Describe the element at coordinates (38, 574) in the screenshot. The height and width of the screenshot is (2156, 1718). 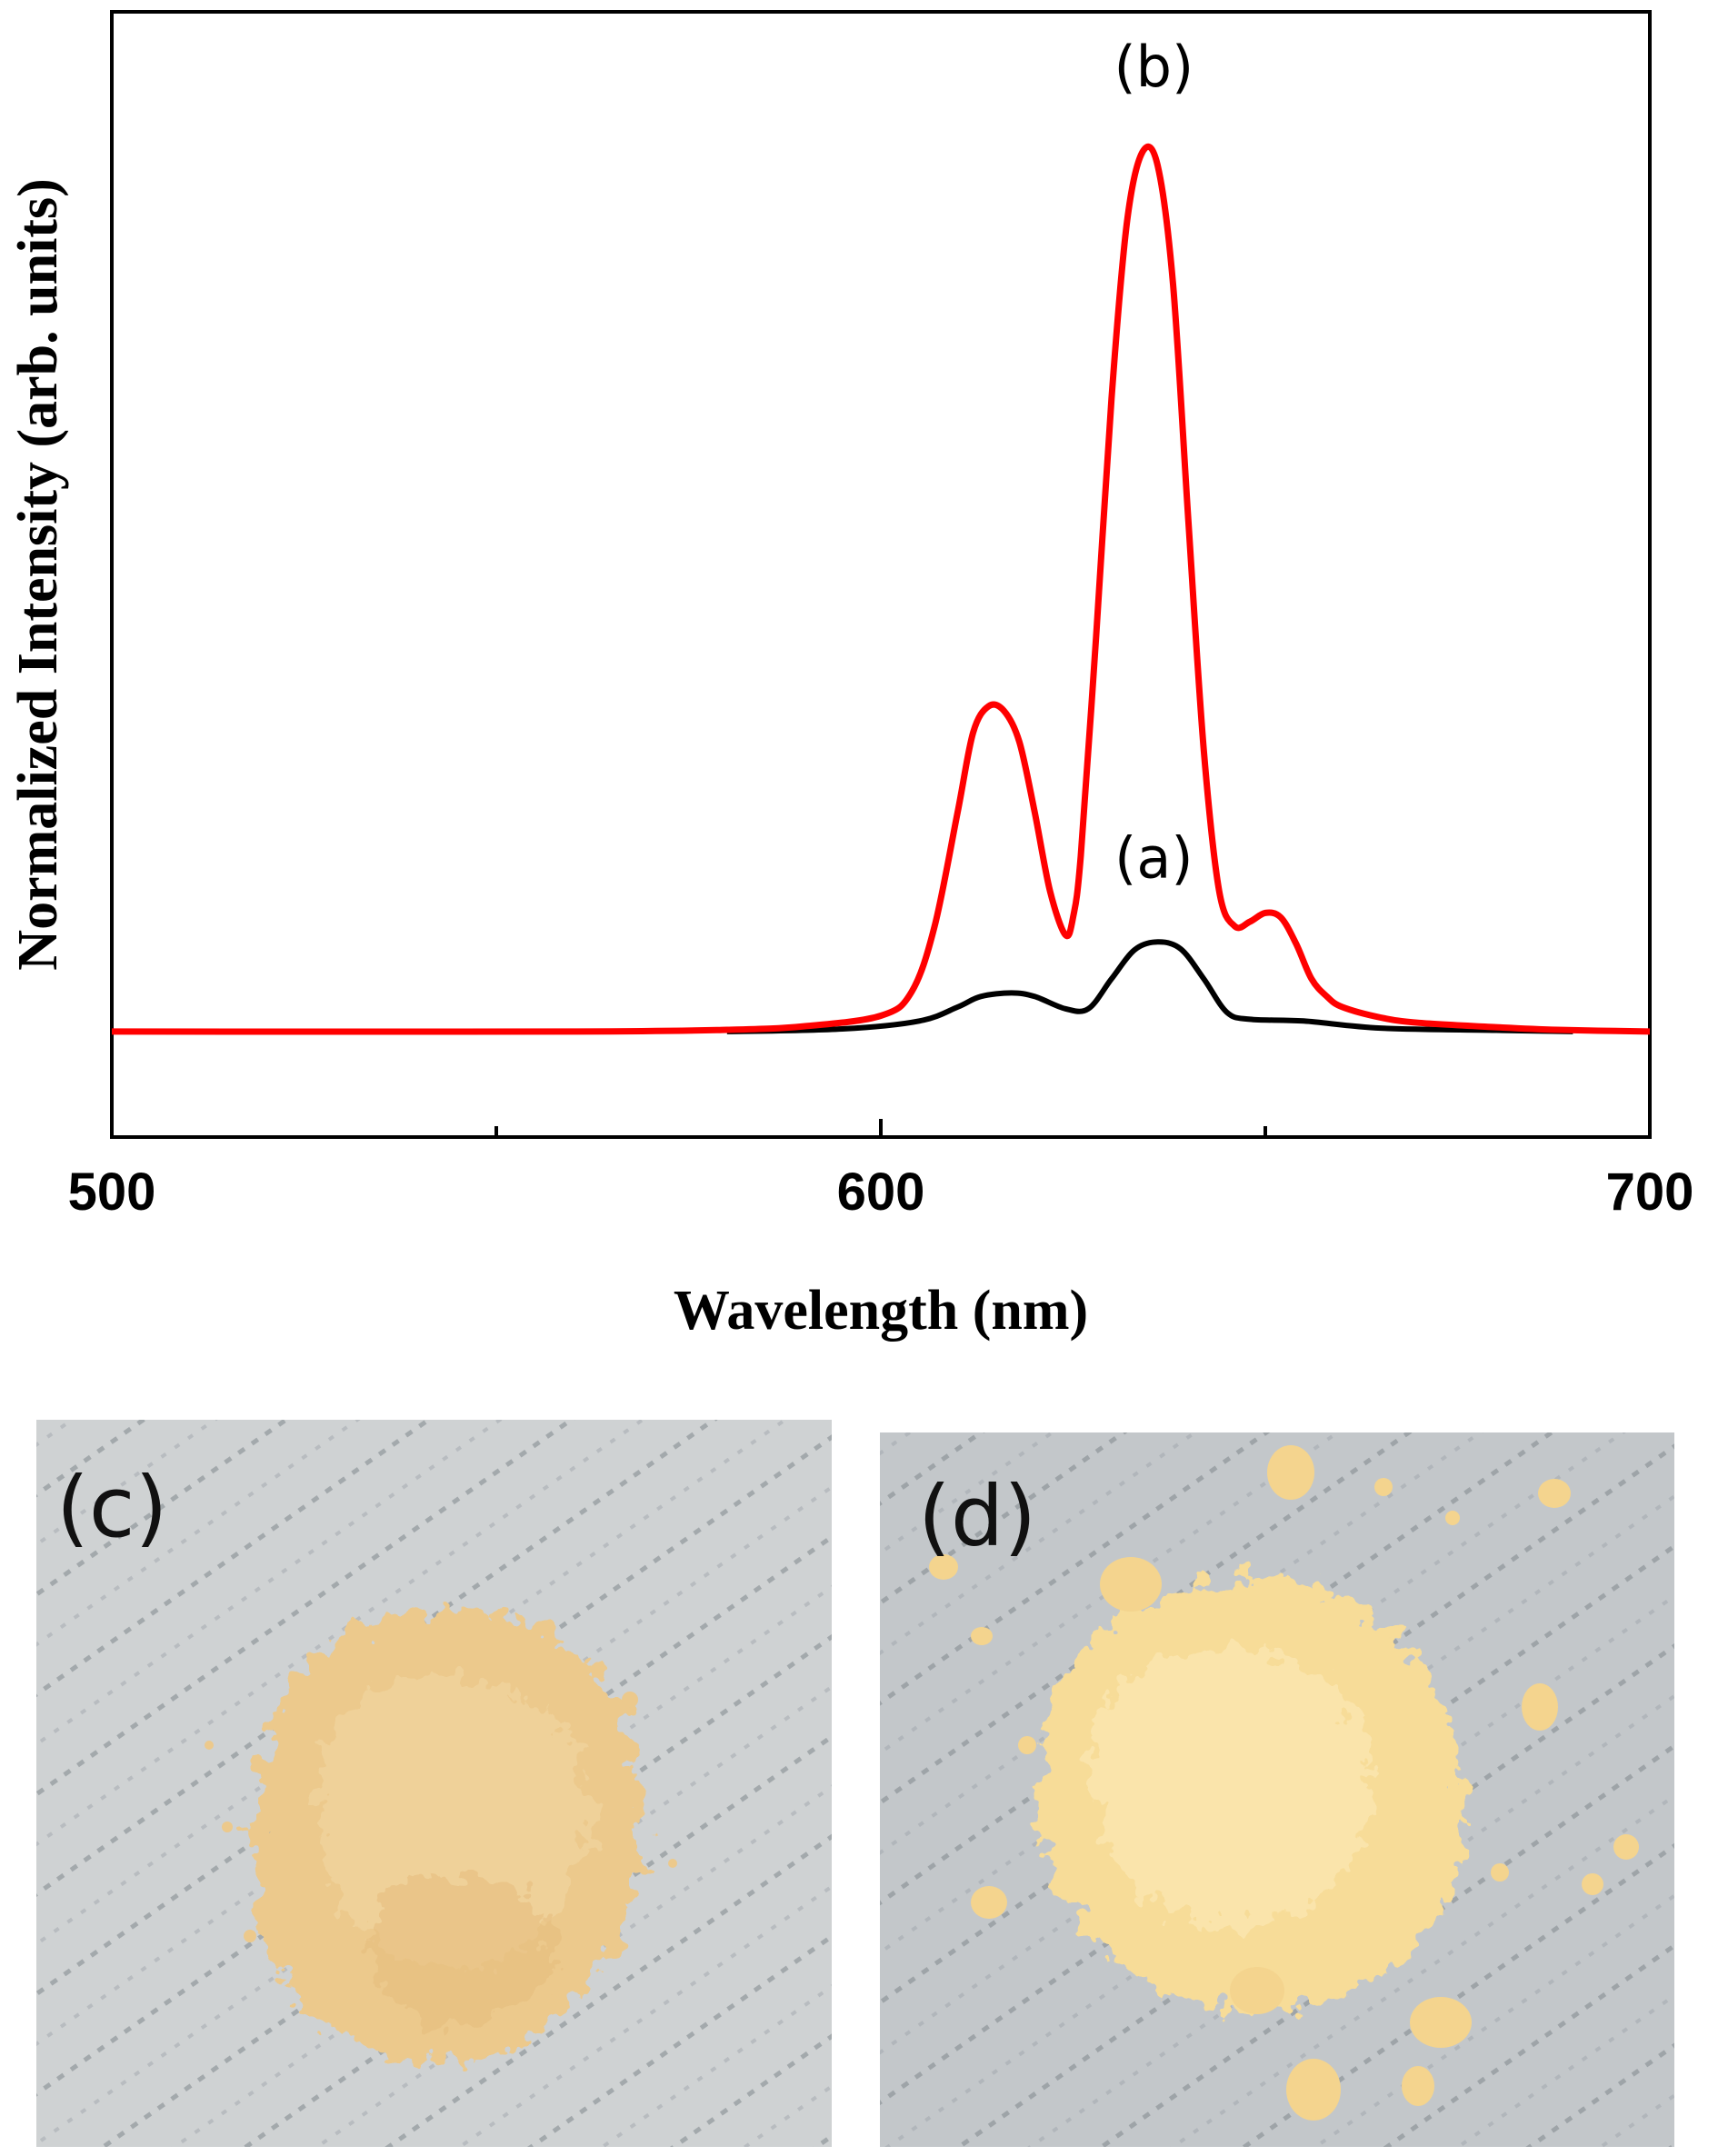
I see `y-axis-title: Normalized Intensity (arb. units)` at that location.